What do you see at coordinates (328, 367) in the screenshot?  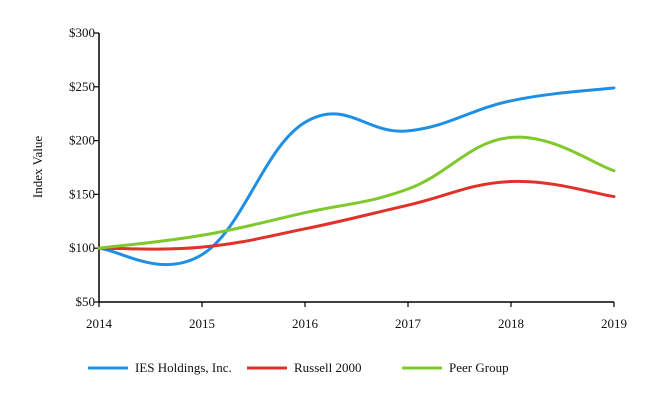 I see `legend-label: Russell 2000` at bounding box center [328, 367].